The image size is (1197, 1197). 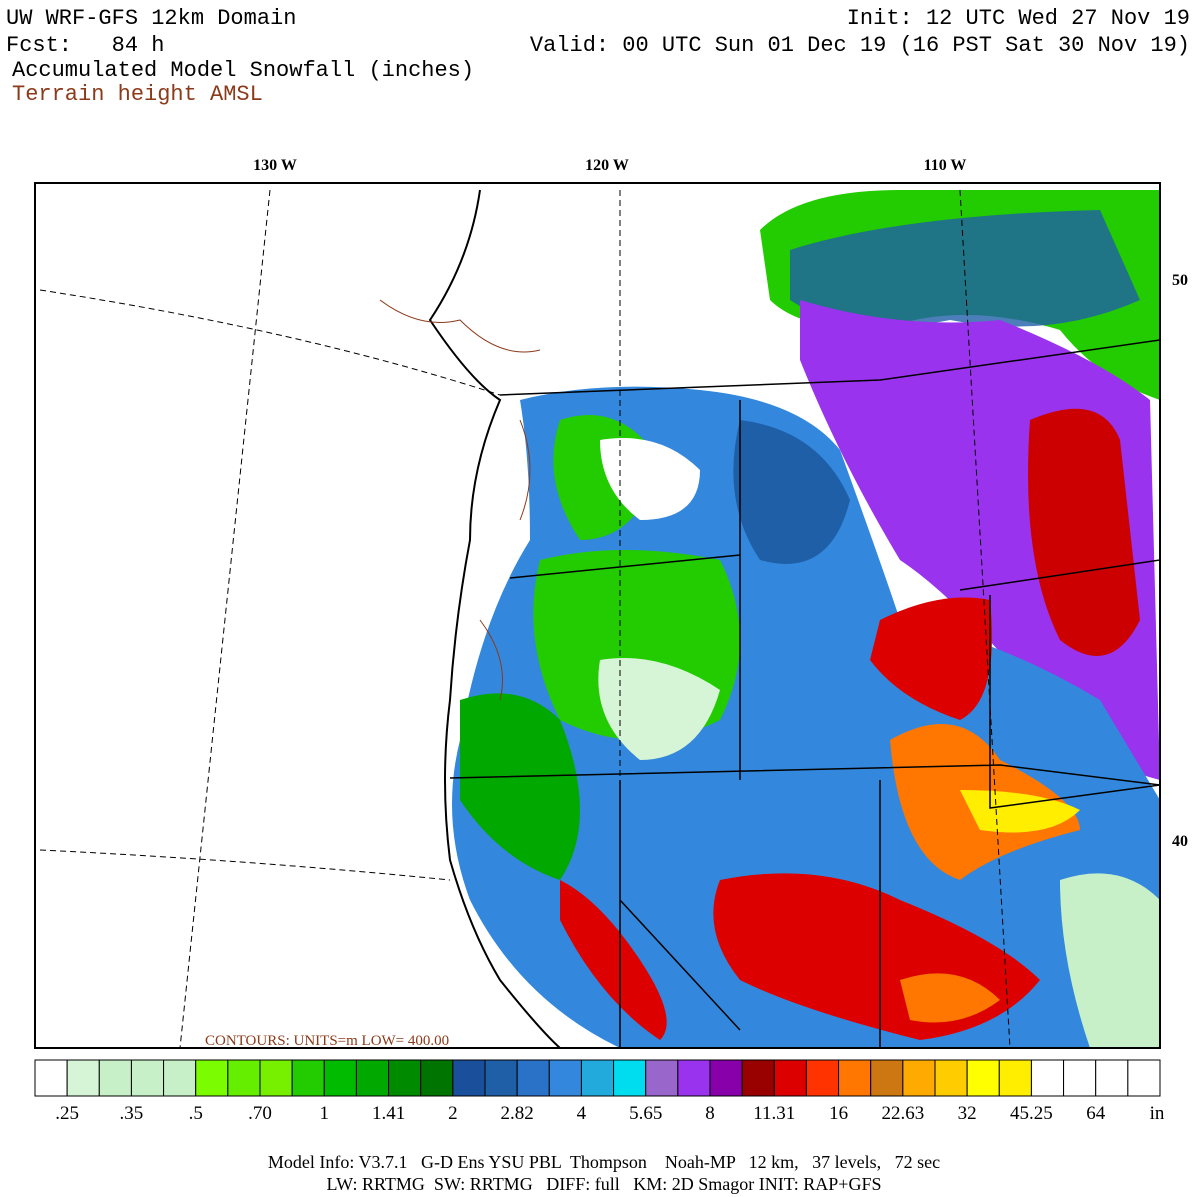 I want to click on colorbar-label: .70, so click(x=260, y=1113).